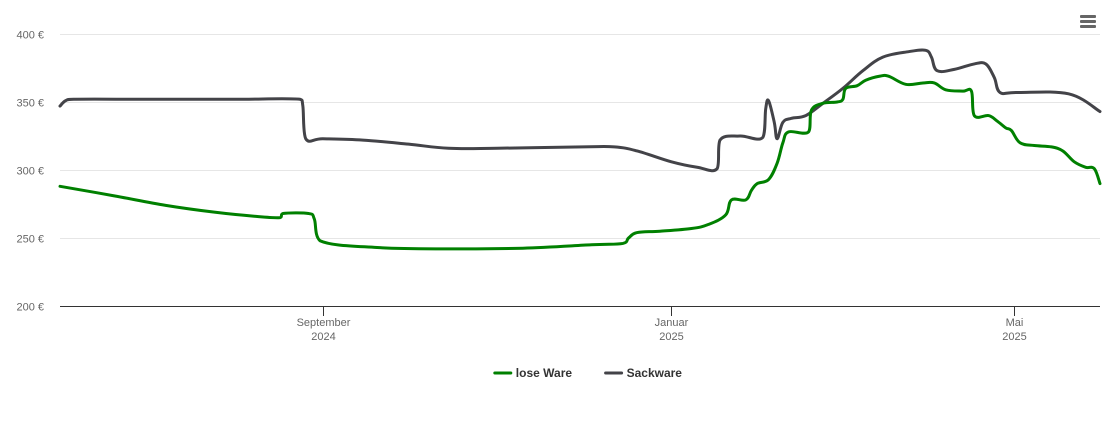 The height and width of the screenshot is (423, 1110). Describe the element at coordinates (588, 373) in the screenshot. I see `legend: lose Ware Sackware` at that location.